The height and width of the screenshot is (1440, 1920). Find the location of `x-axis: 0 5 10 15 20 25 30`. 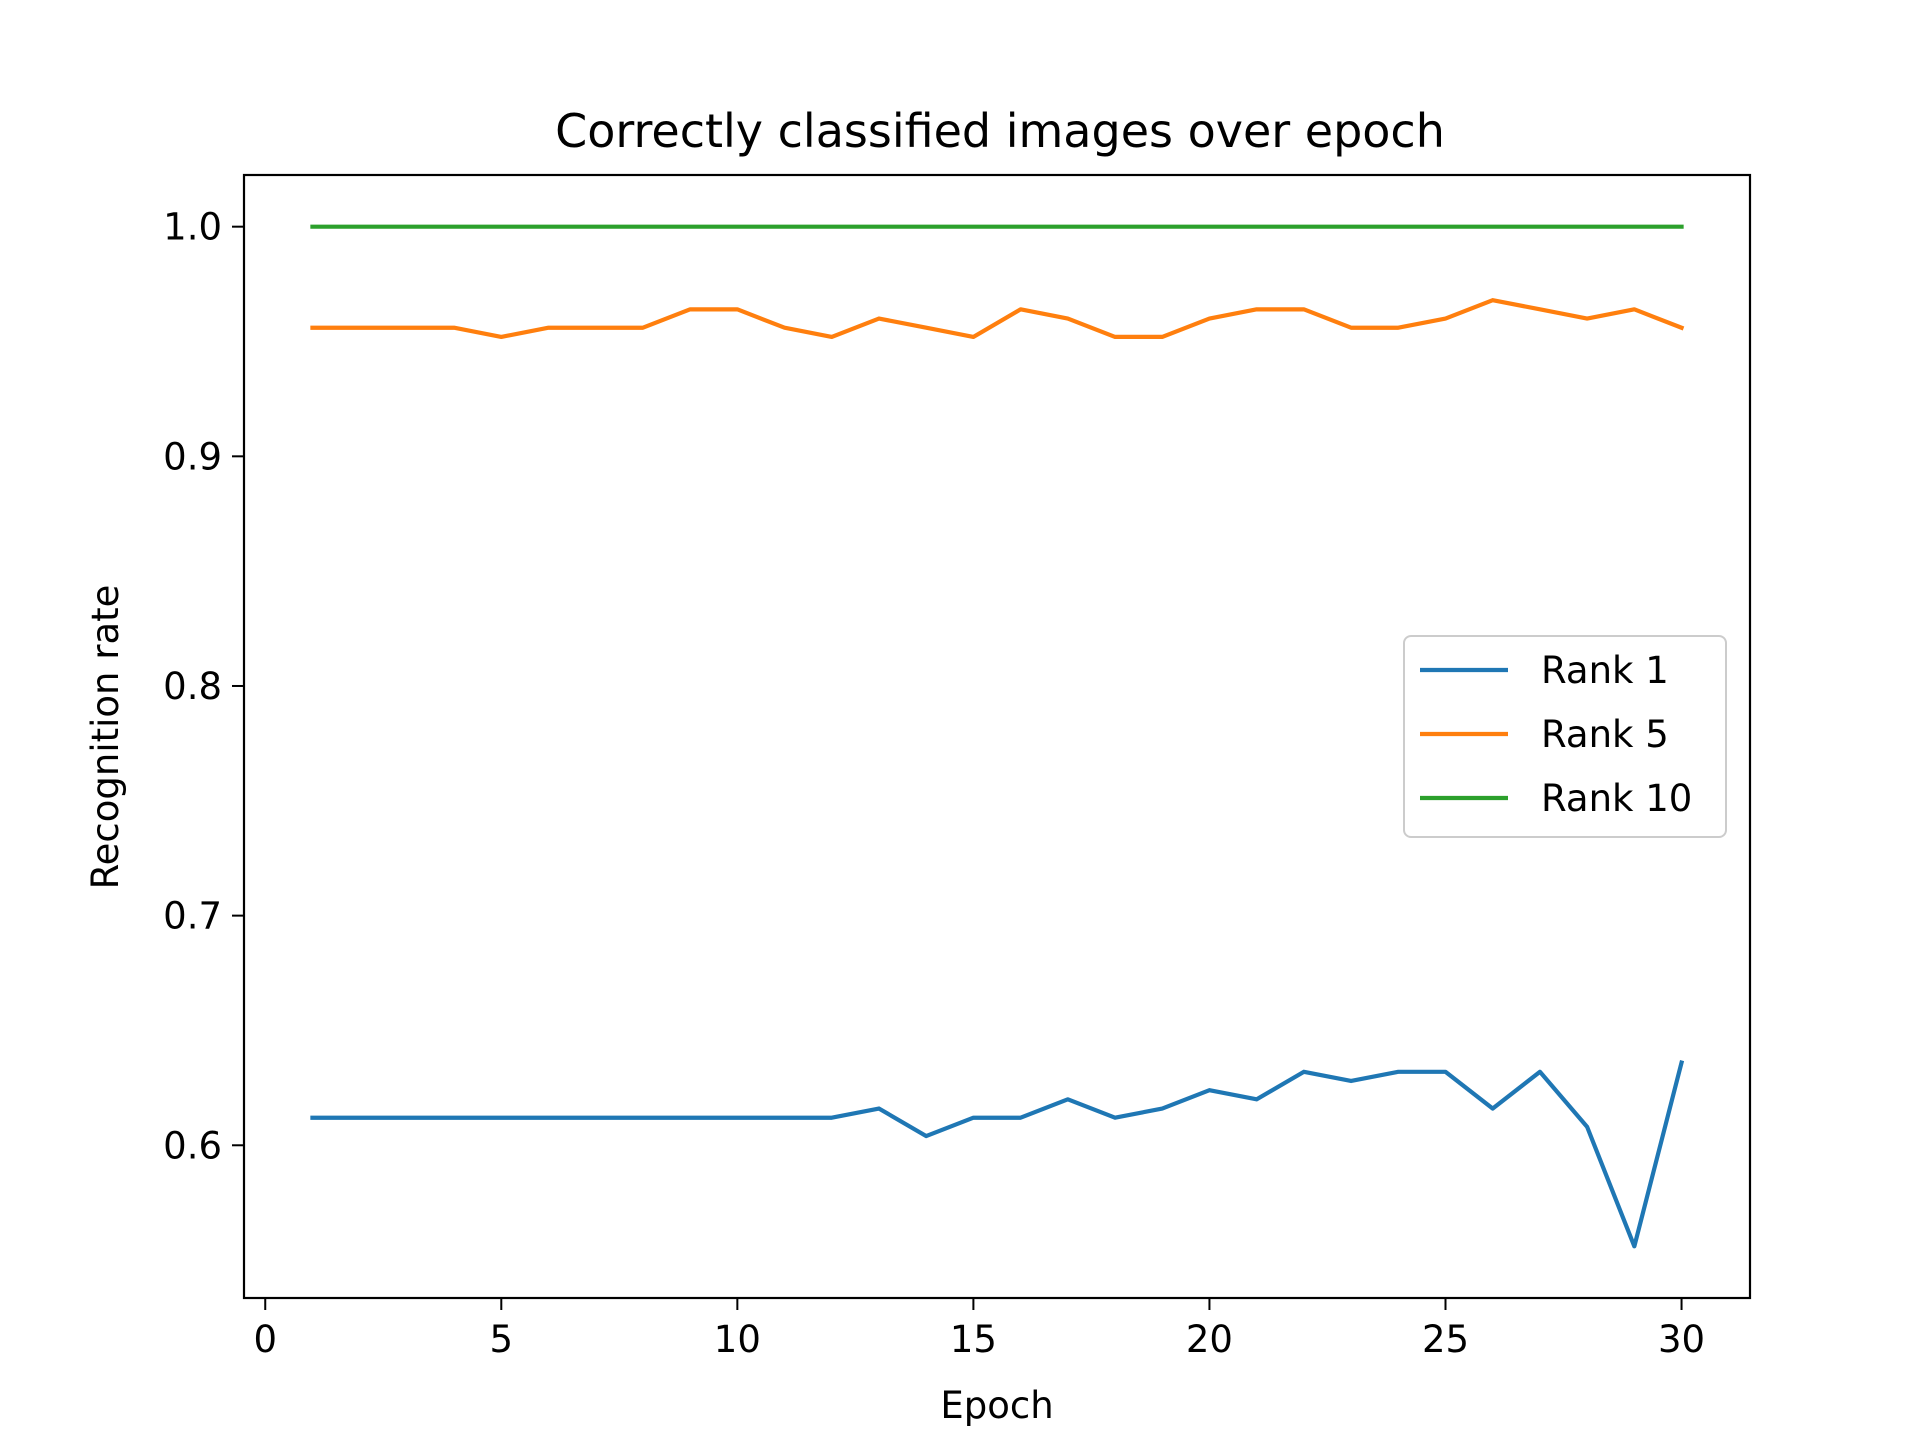

x-axis: 0 5 10 15 20 25 30 is located at coordinates (979, 1329).